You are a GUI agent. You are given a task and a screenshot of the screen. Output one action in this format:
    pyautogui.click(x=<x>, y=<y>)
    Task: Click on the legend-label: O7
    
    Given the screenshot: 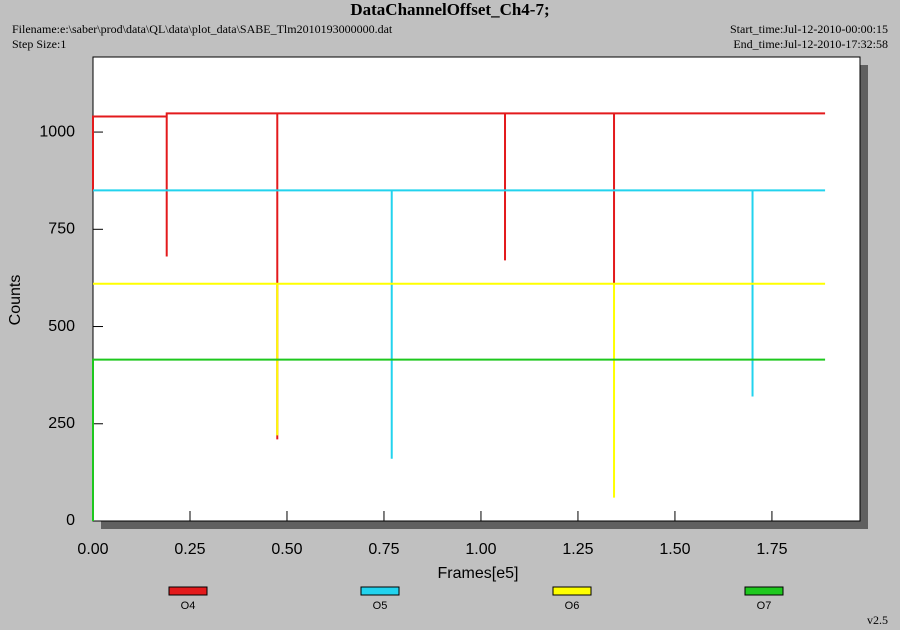 What is the action you would take?
    pyautogui.click(x=764, y=606)
    